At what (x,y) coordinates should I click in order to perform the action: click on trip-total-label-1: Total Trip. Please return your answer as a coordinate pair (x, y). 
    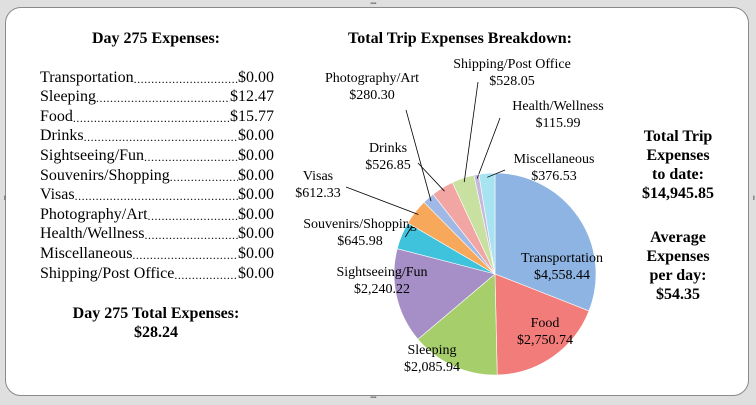
    Looking at the image, I should click on (678, 136).